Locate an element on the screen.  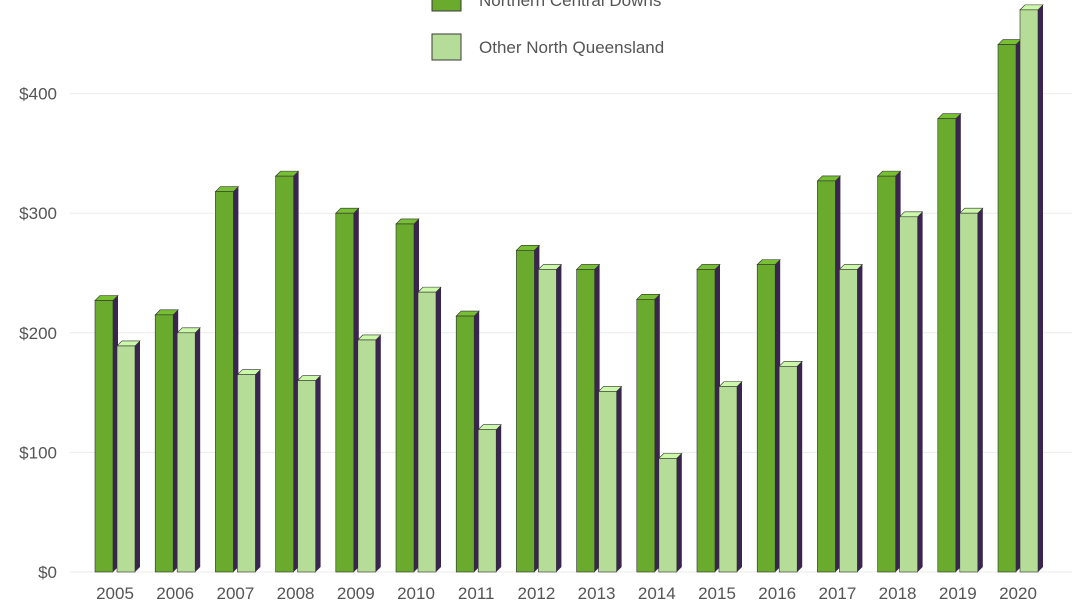
bar-northern-central-downs-2013 is located at coordinates (588, 418).